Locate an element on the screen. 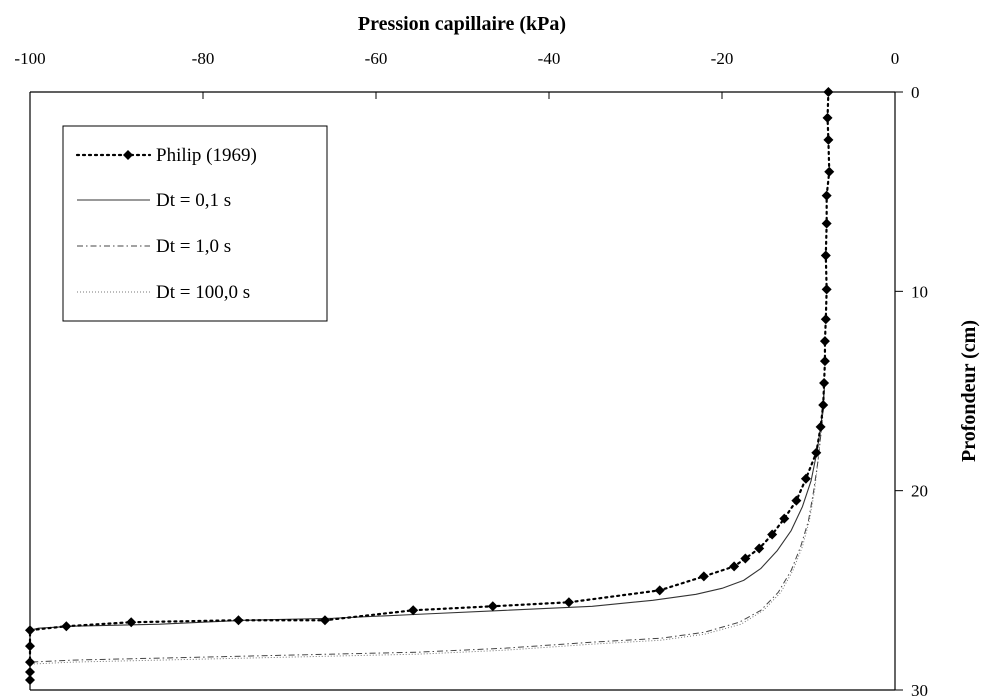  x-ticks: -100 -80 -60 -40 -20 0 is located at coordinates (456, 74).